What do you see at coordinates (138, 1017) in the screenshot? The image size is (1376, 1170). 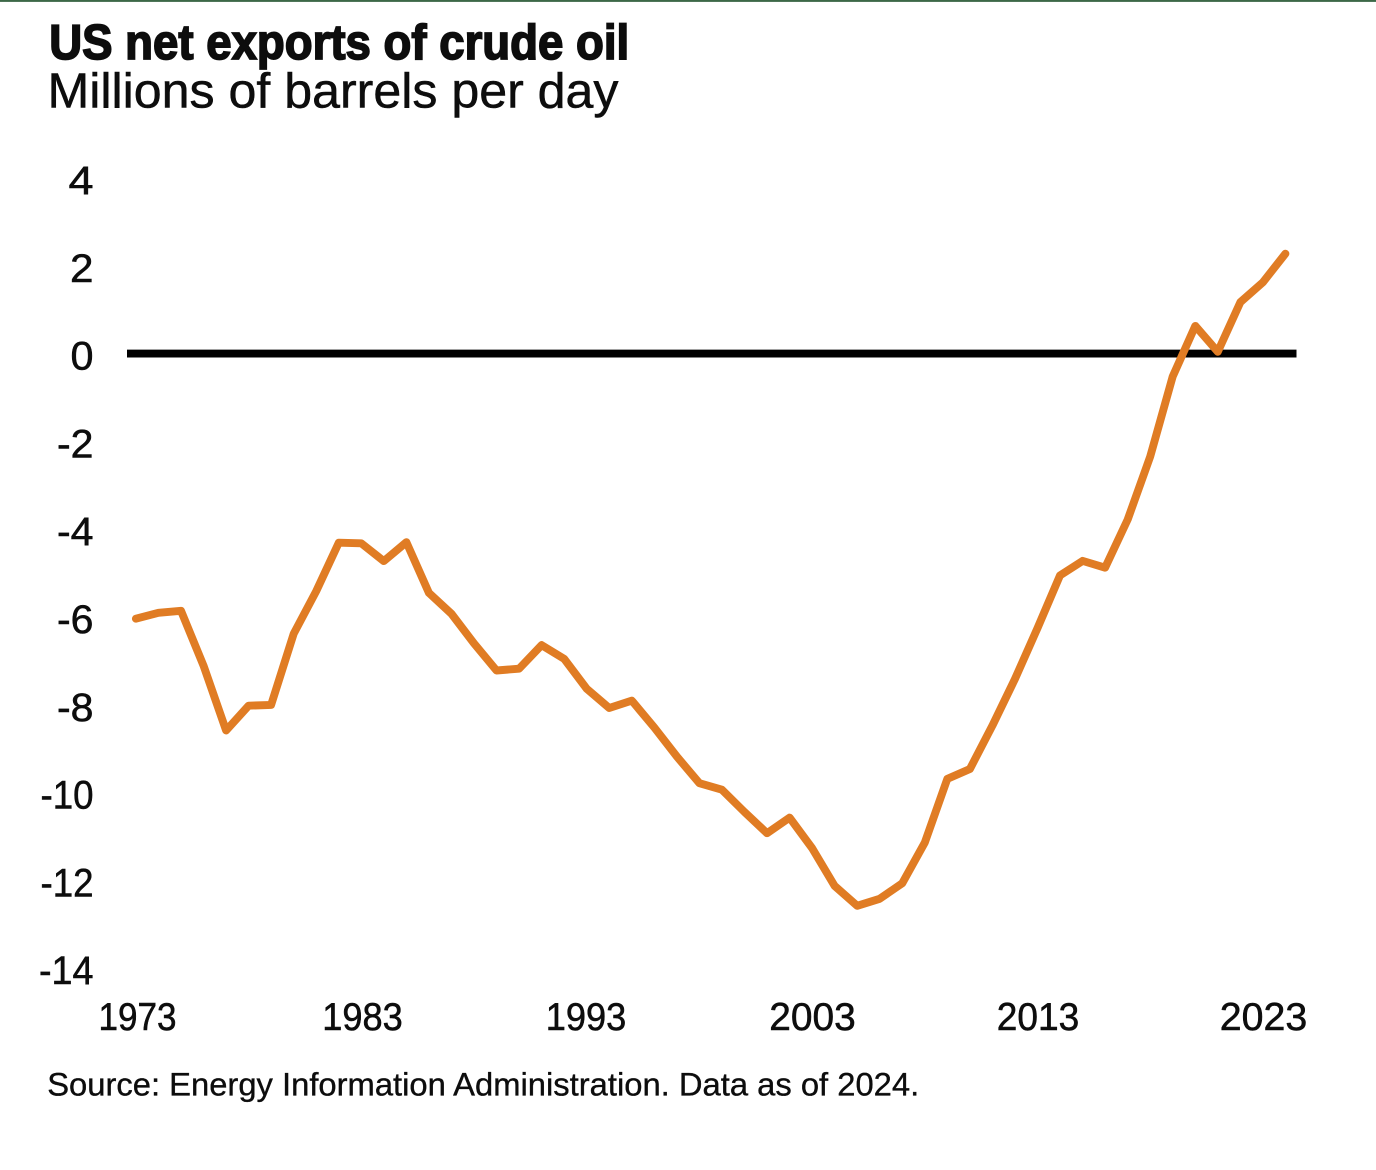 I see `svg-text: 1973` at bounding box center [138, 1017].